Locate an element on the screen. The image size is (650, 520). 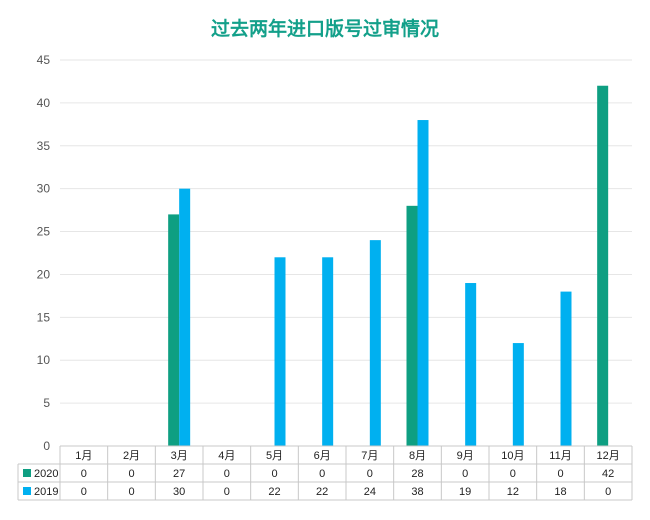
x-tick-label: 2月 is located at coordinates (131, 456).